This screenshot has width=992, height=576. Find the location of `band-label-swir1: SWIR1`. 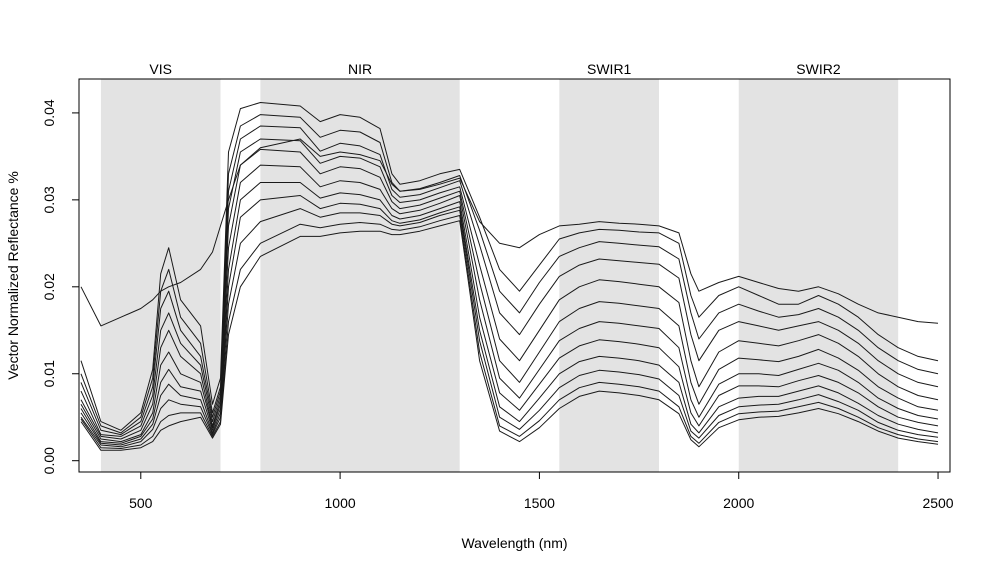

band-label-swir1: SWIR1 is located at coordinates (609, 69).